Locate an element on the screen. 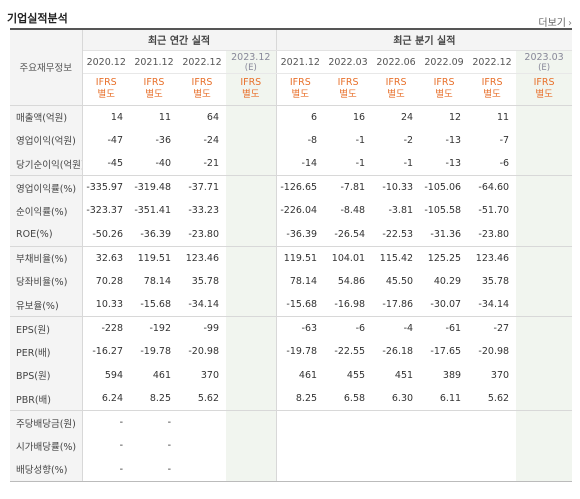 This screenshot has height=499, width=580. row-label: 매출액(억원) is located at coordinates (46, 117).